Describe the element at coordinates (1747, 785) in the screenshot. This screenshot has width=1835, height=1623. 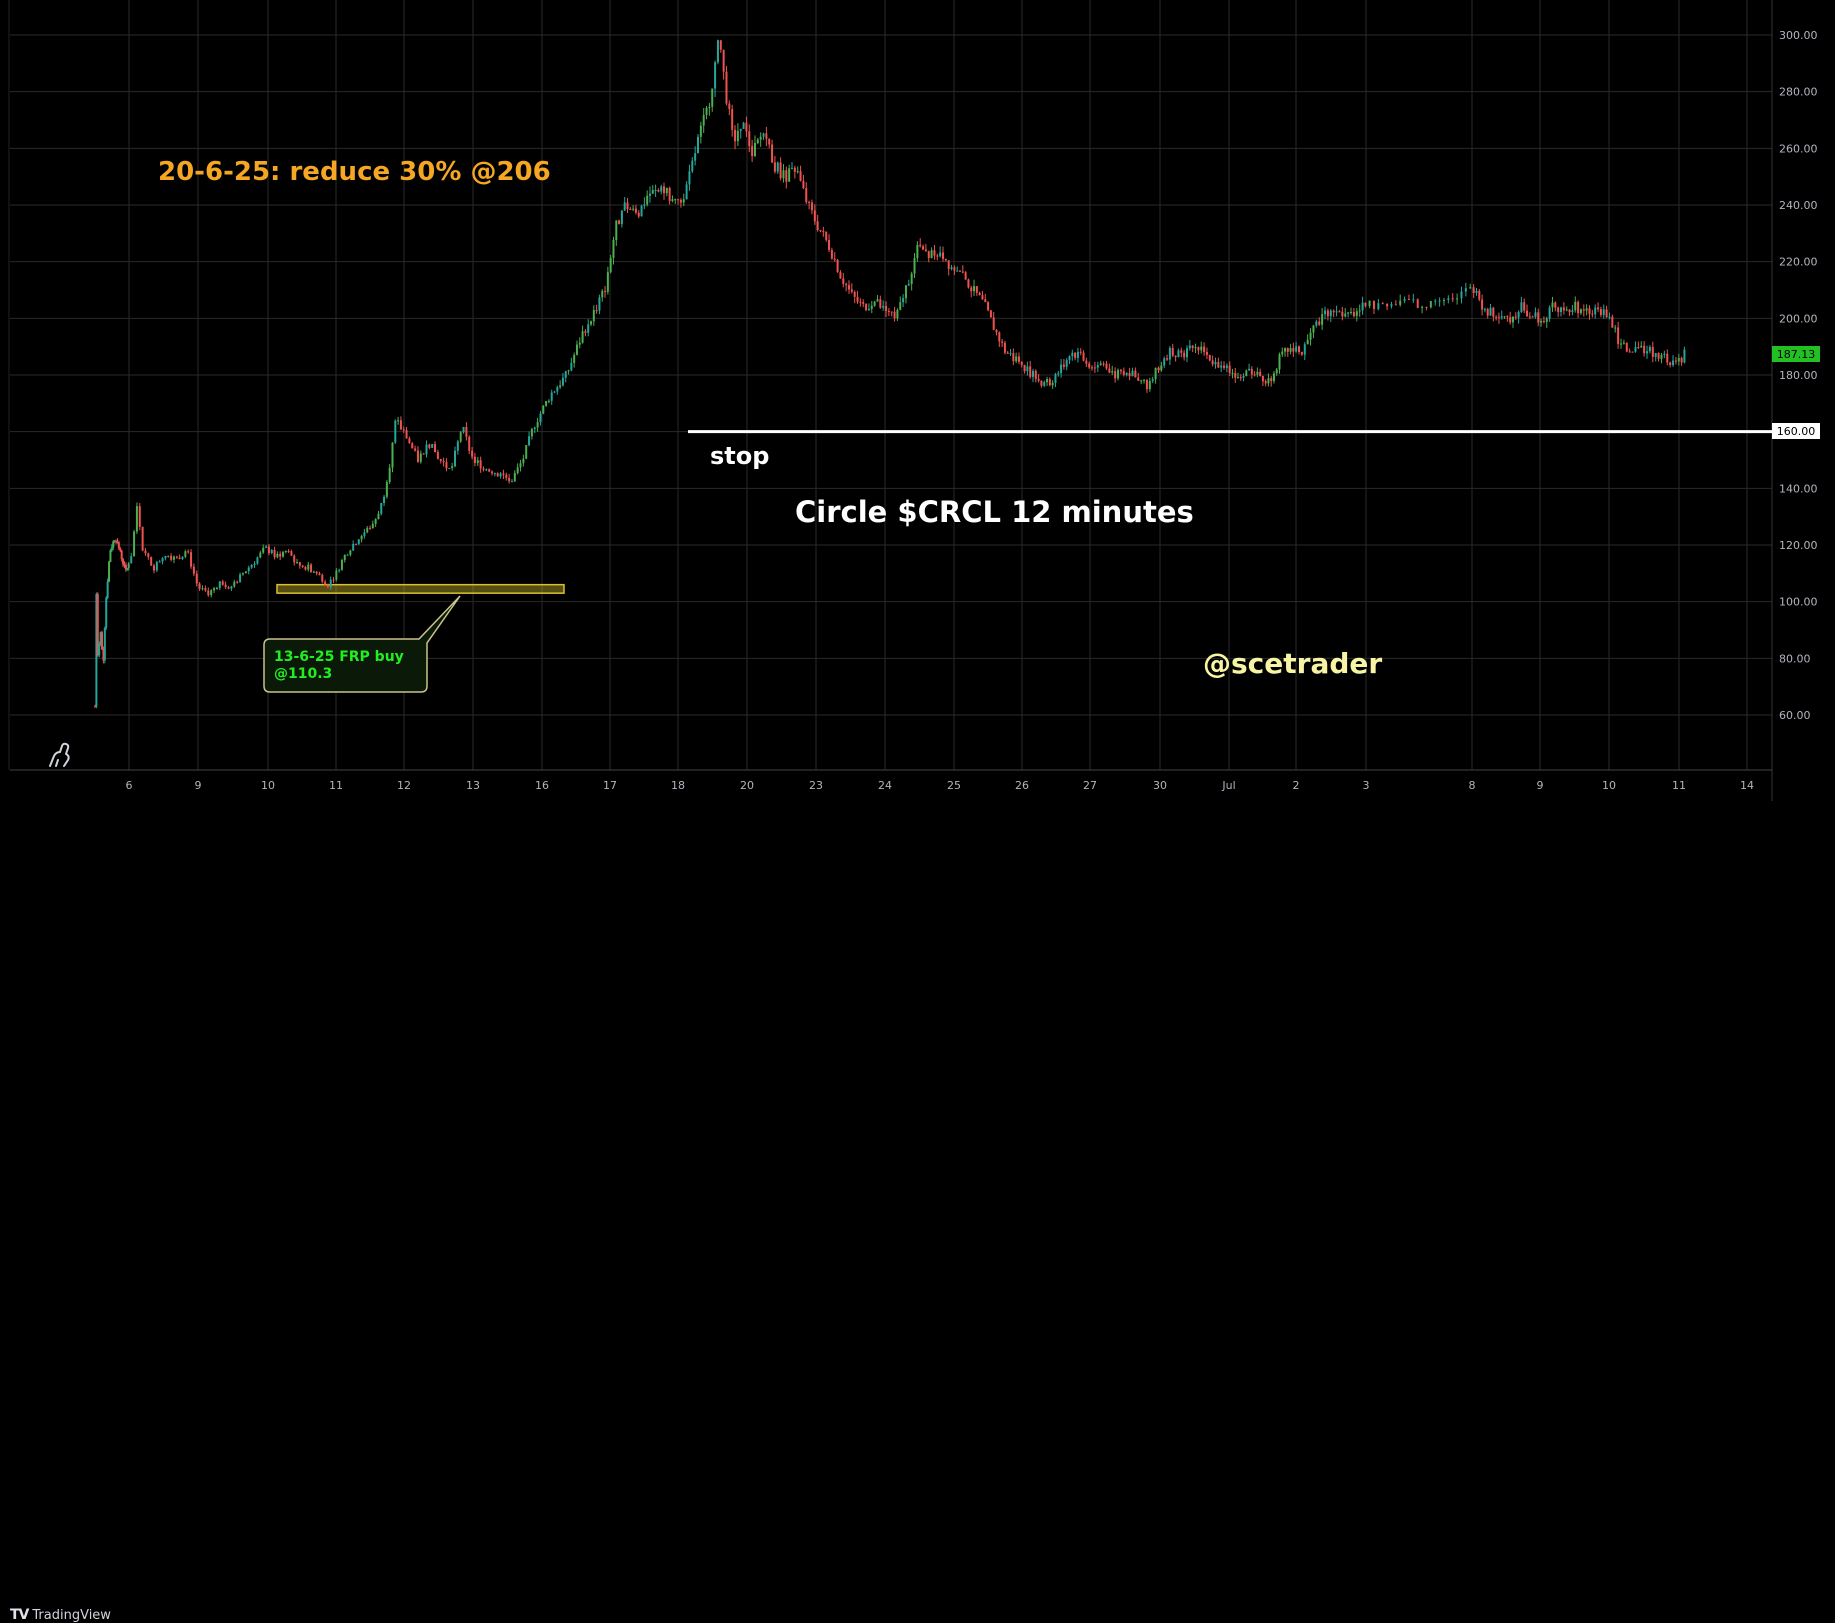
I see `x-tick-label: 14` at that location.